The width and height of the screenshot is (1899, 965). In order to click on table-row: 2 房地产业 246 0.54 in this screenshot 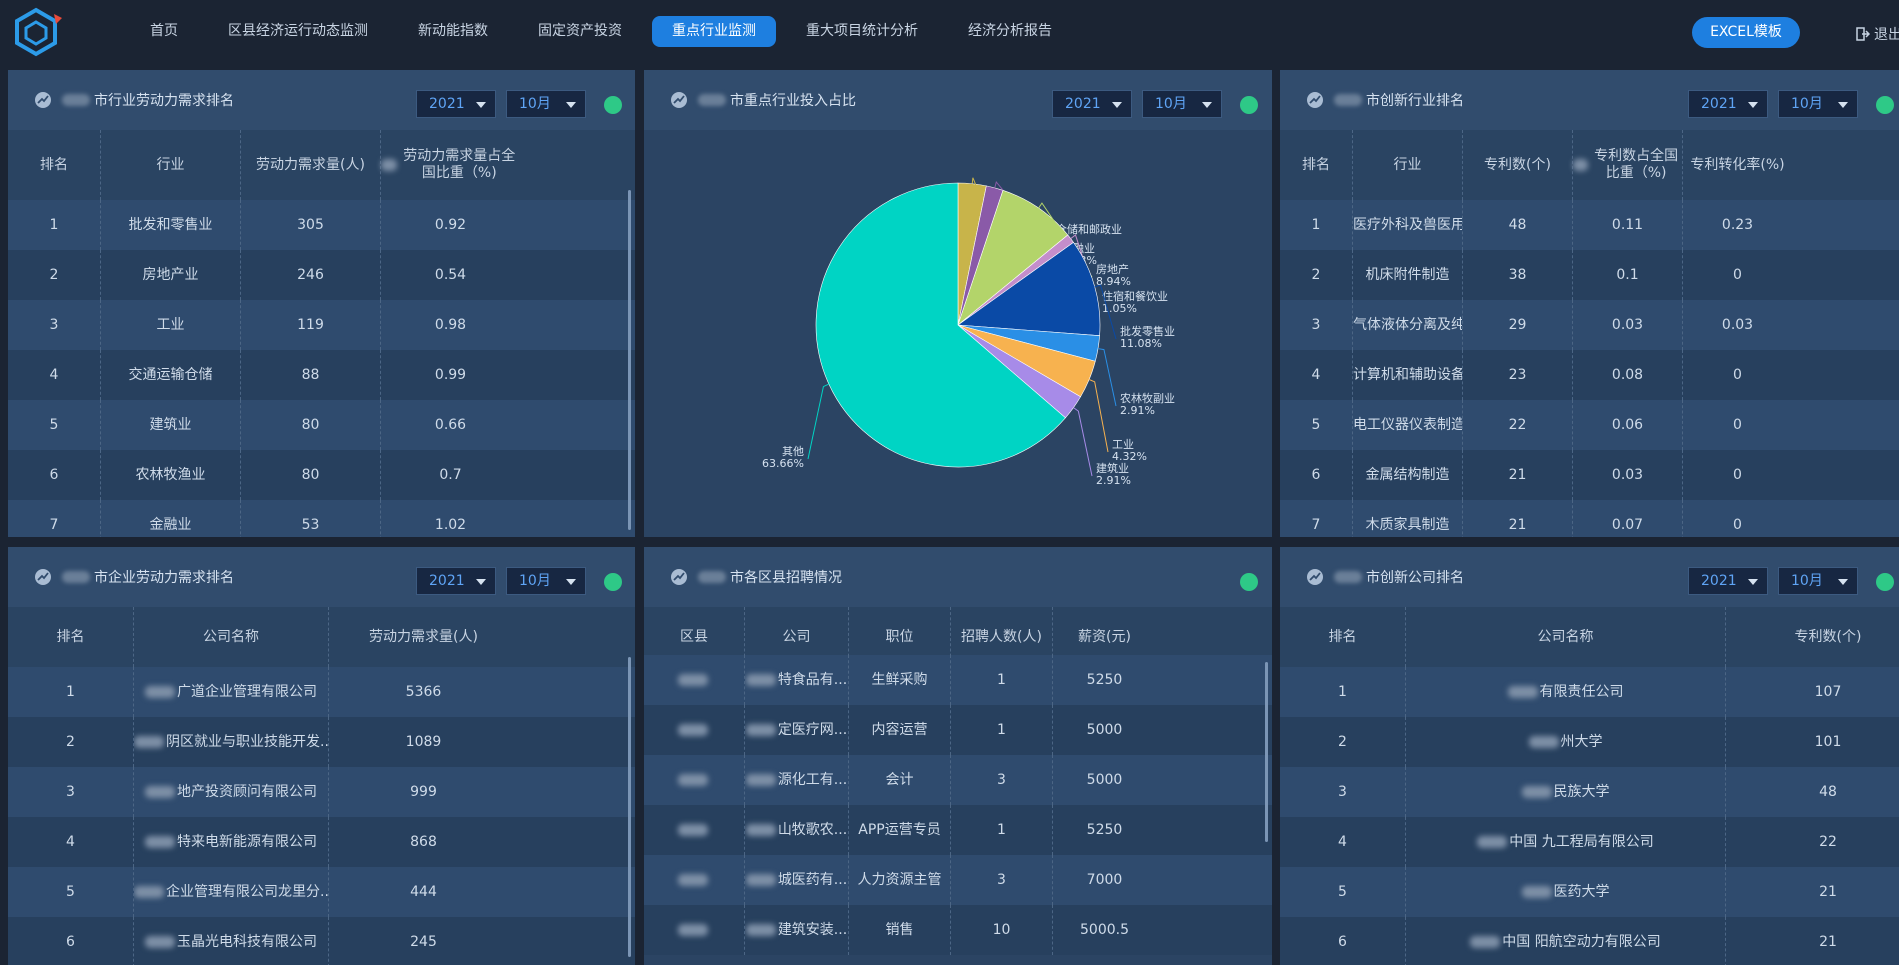, I will do `click(321, 275)`.